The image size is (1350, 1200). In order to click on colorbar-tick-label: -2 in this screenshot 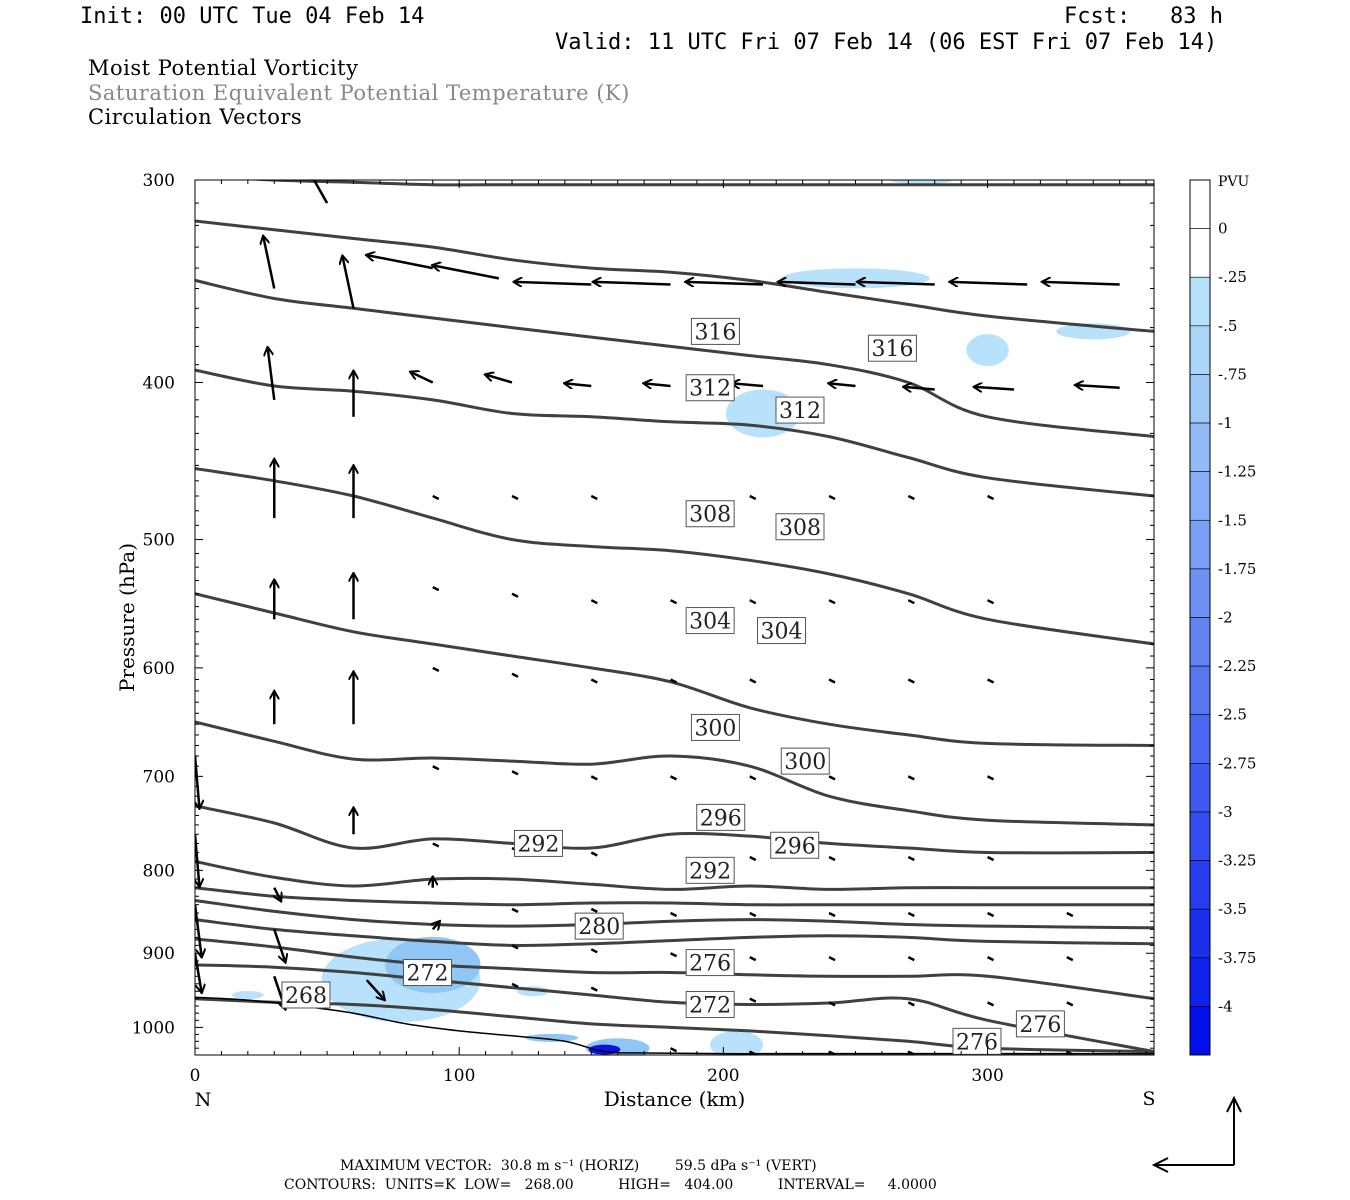, I will do `click(1225, 618)`.